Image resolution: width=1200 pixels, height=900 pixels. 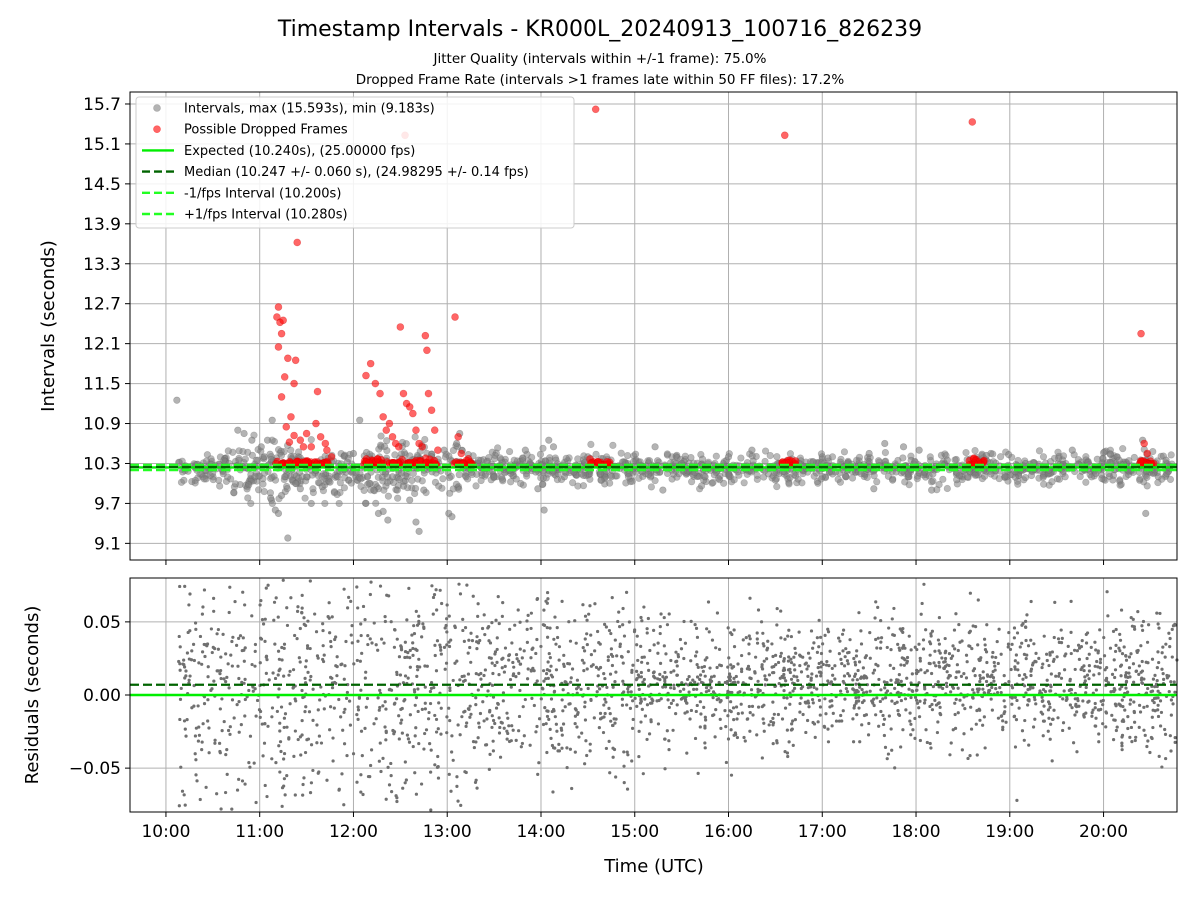 I want to click on x-tick-label: 12:00, so click(x=353, y=832).